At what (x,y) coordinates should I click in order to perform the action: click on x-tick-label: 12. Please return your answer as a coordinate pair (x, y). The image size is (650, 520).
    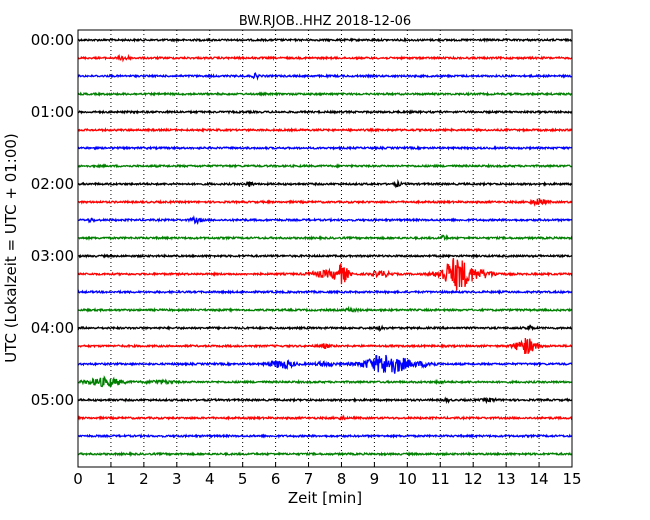
    Looking at the image, I should click on (473, 479).